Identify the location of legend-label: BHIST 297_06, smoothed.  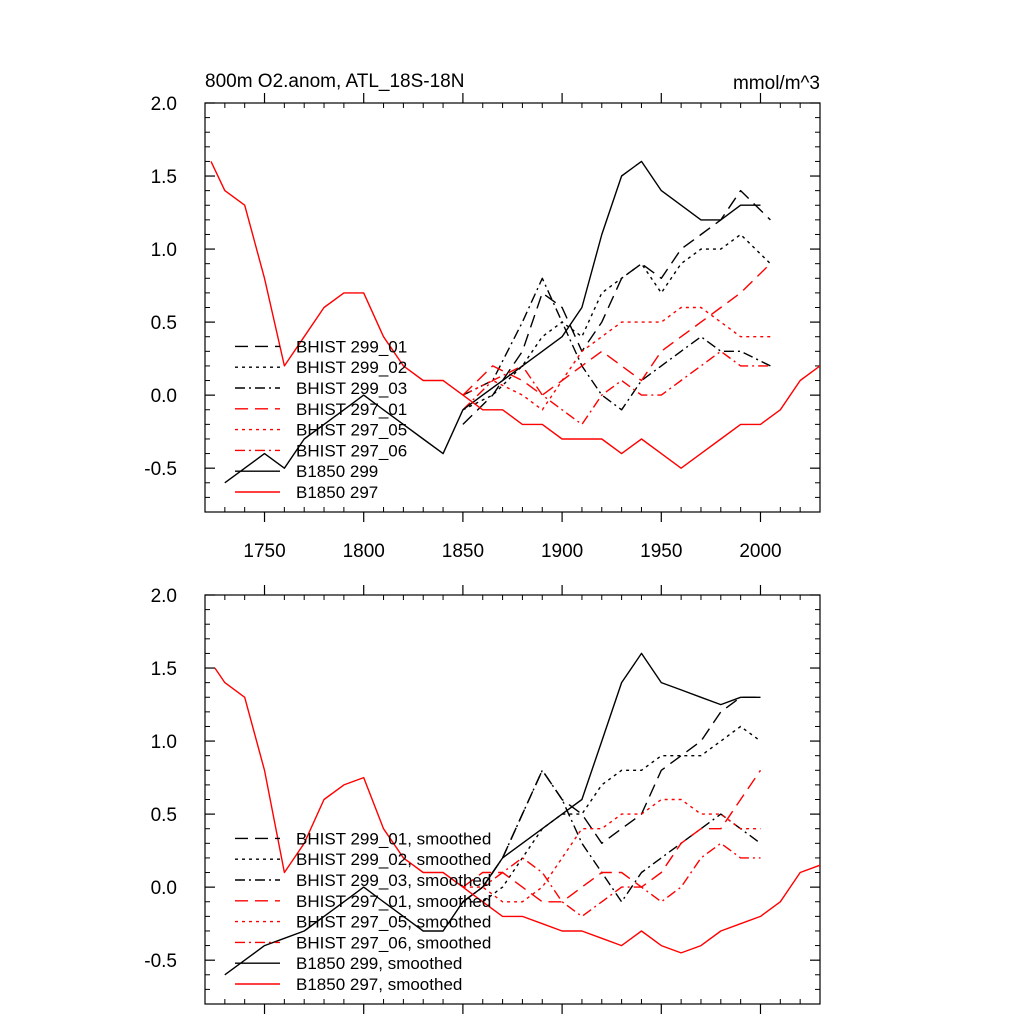
(393, 942).